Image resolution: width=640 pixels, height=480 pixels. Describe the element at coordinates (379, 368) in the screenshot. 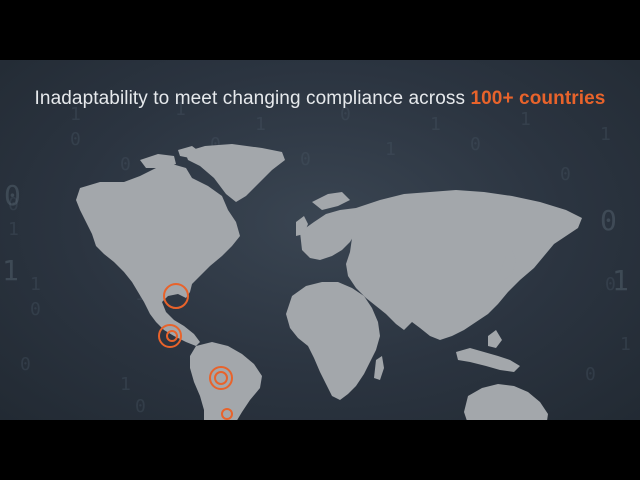

I see `land-madagascar` at that location.